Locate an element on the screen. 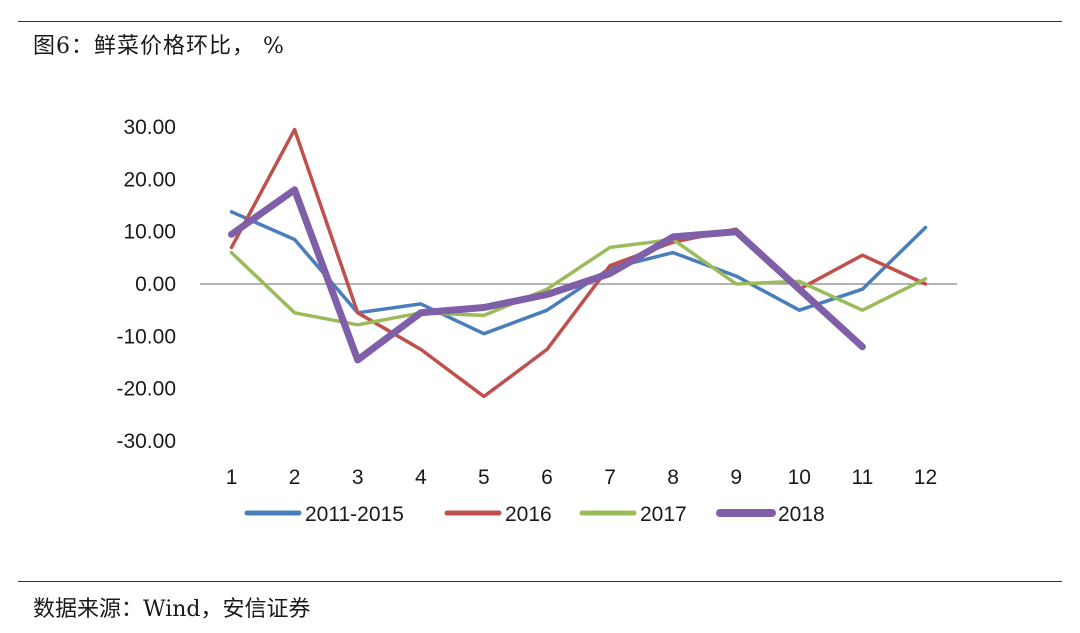  source-note: 数据来源：Wind，安信证券 is located at coordinates (172, 609).